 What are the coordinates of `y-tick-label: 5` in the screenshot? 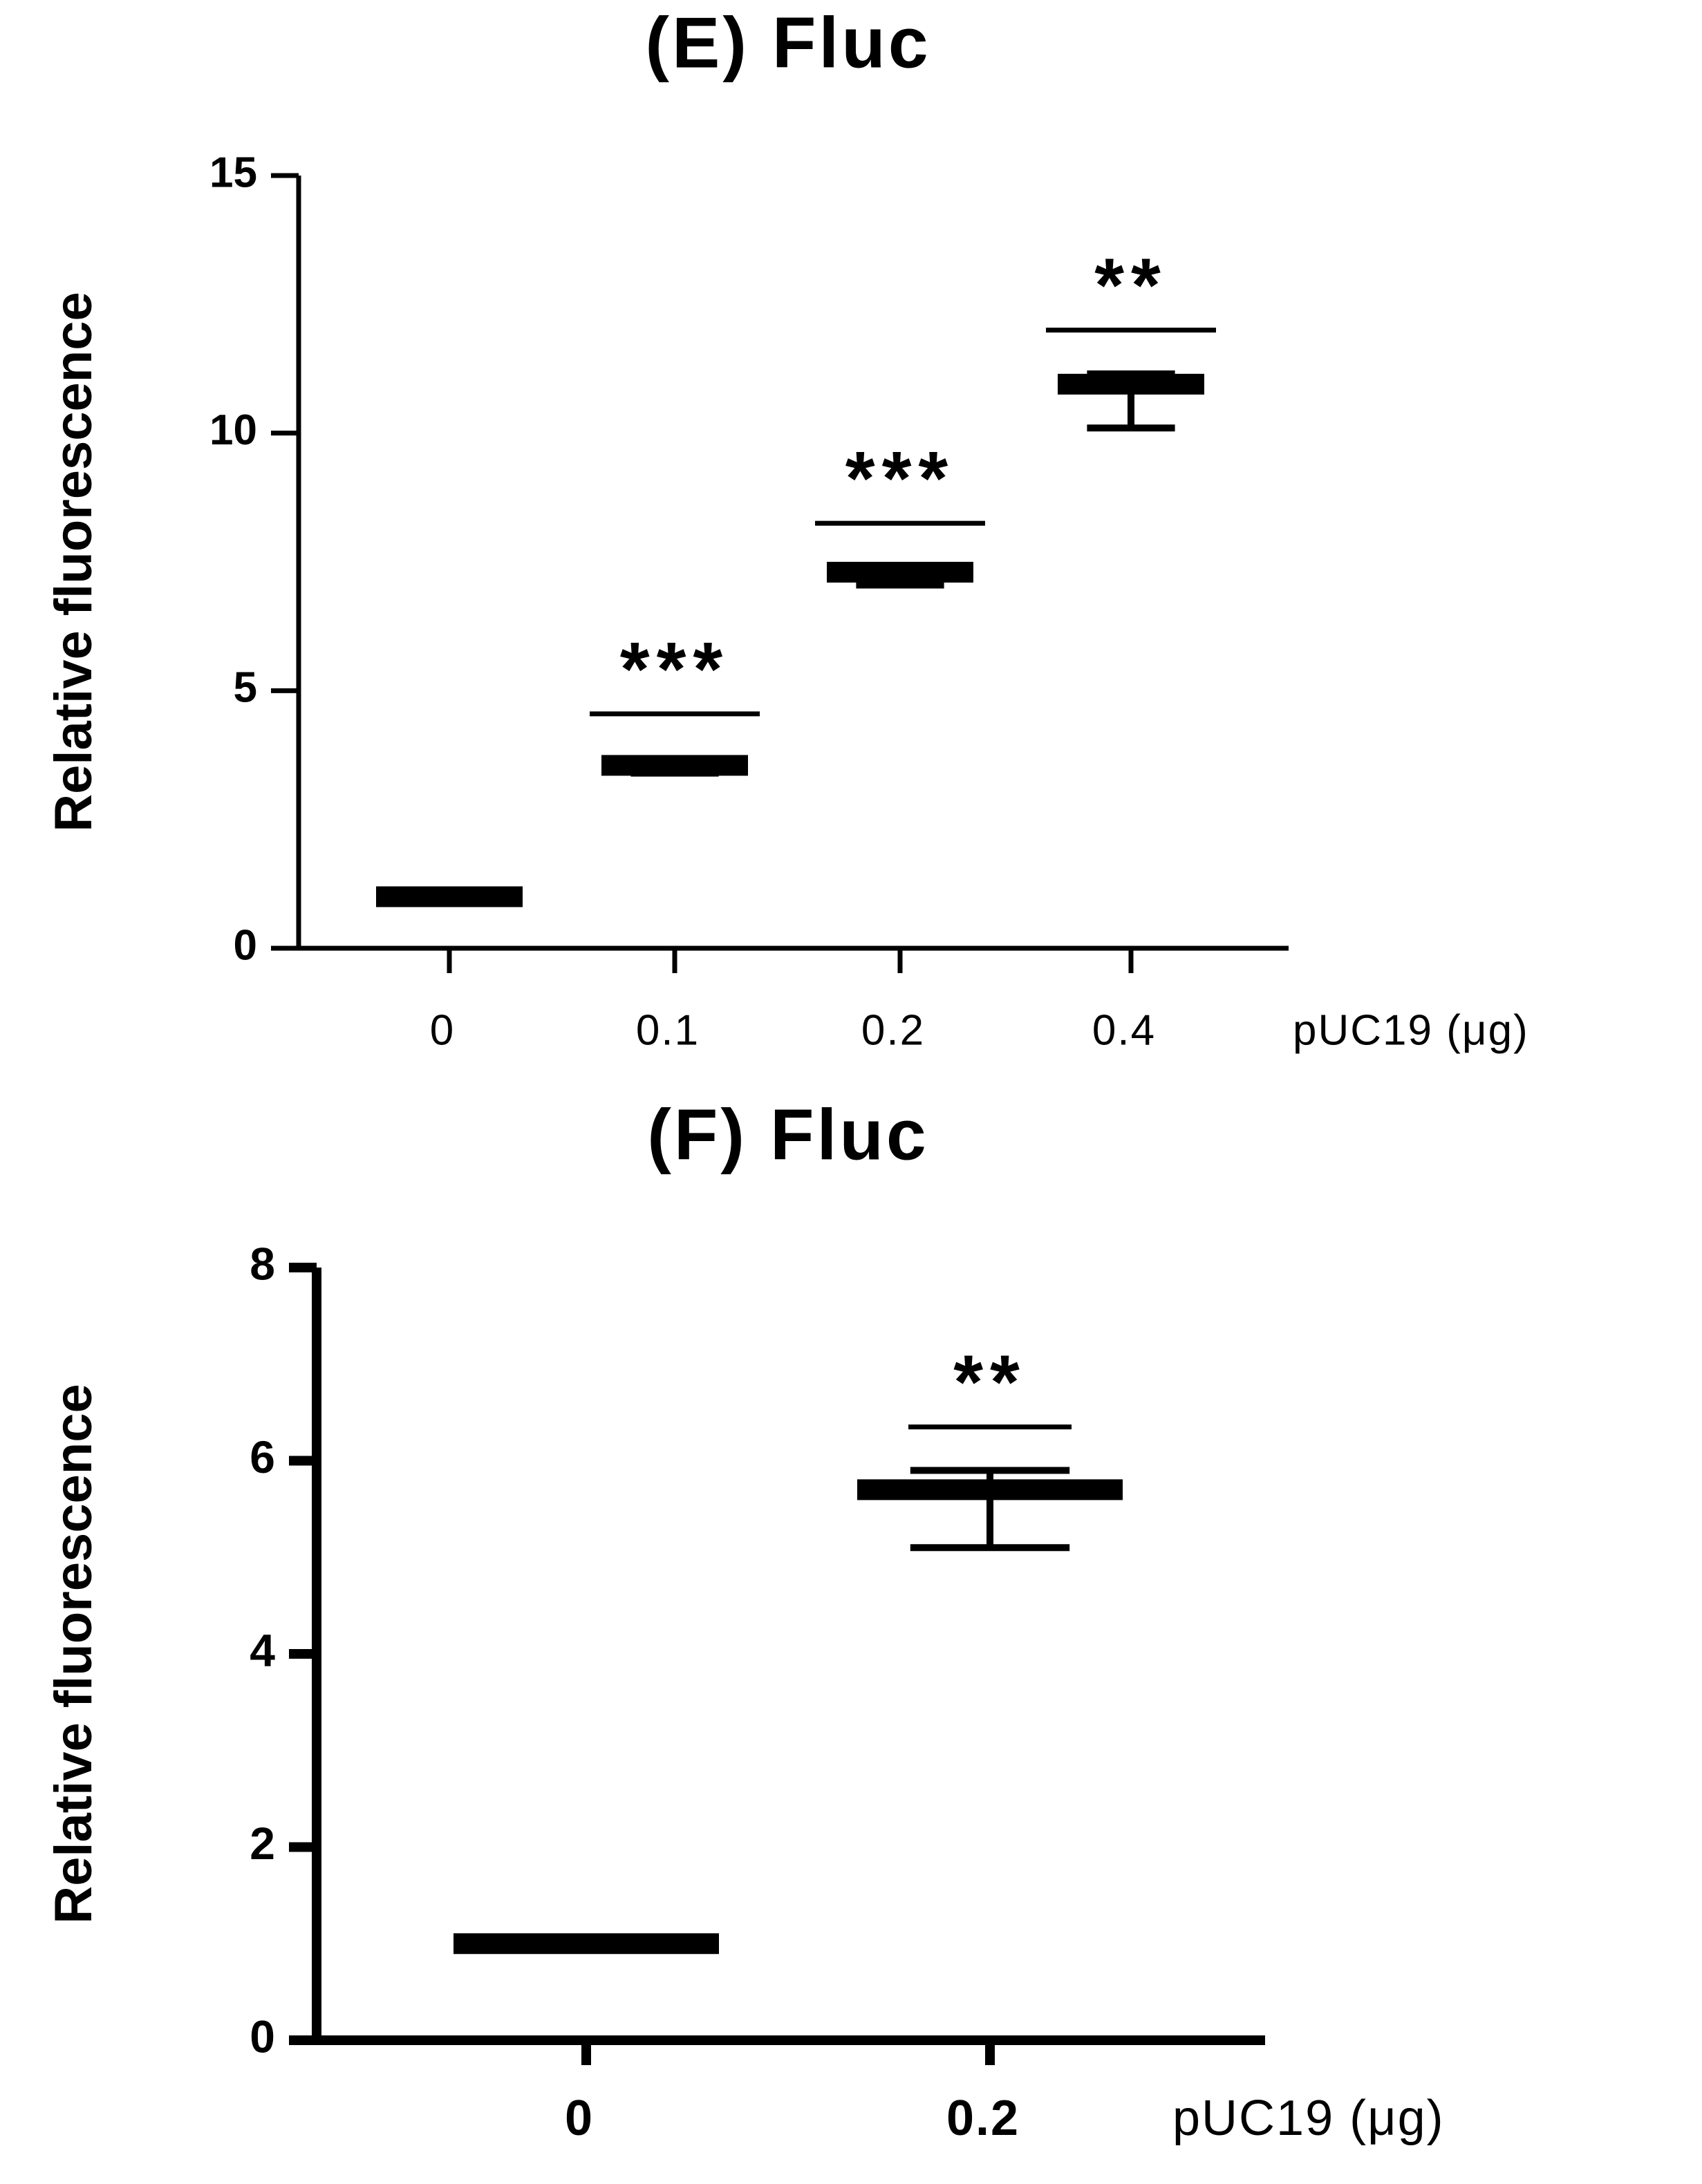 It's located at (245, 688).